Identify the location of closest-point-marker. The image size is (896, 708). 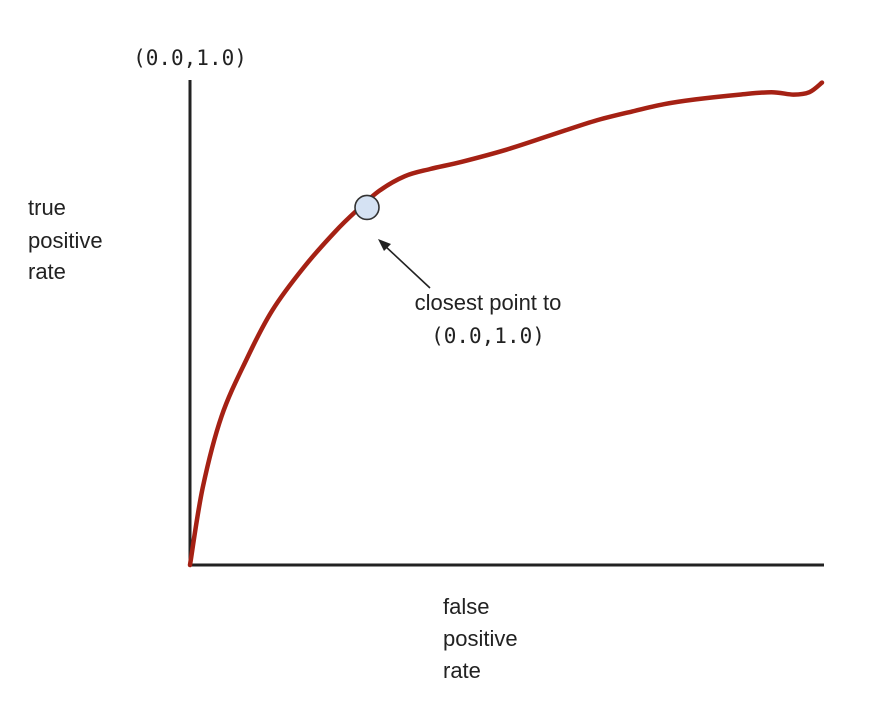
(367, 207).